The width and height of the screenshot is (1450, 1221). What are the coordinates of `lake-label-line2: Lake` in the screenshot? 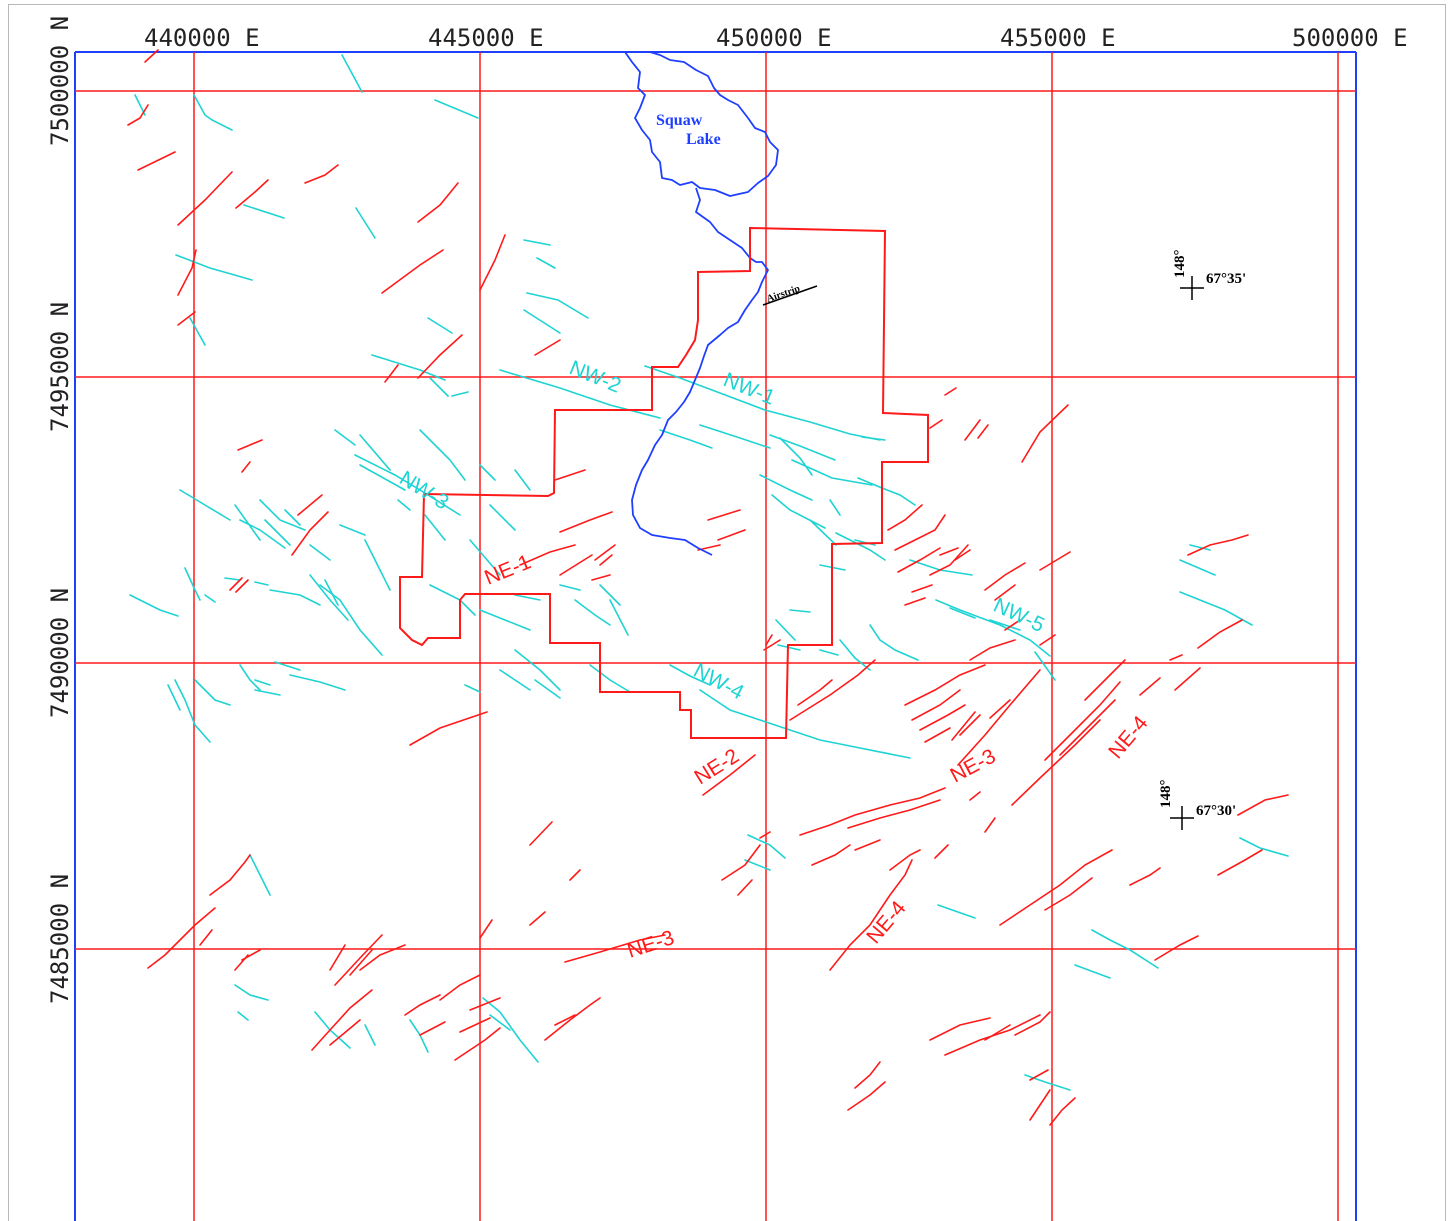 It's located at (703, 139).